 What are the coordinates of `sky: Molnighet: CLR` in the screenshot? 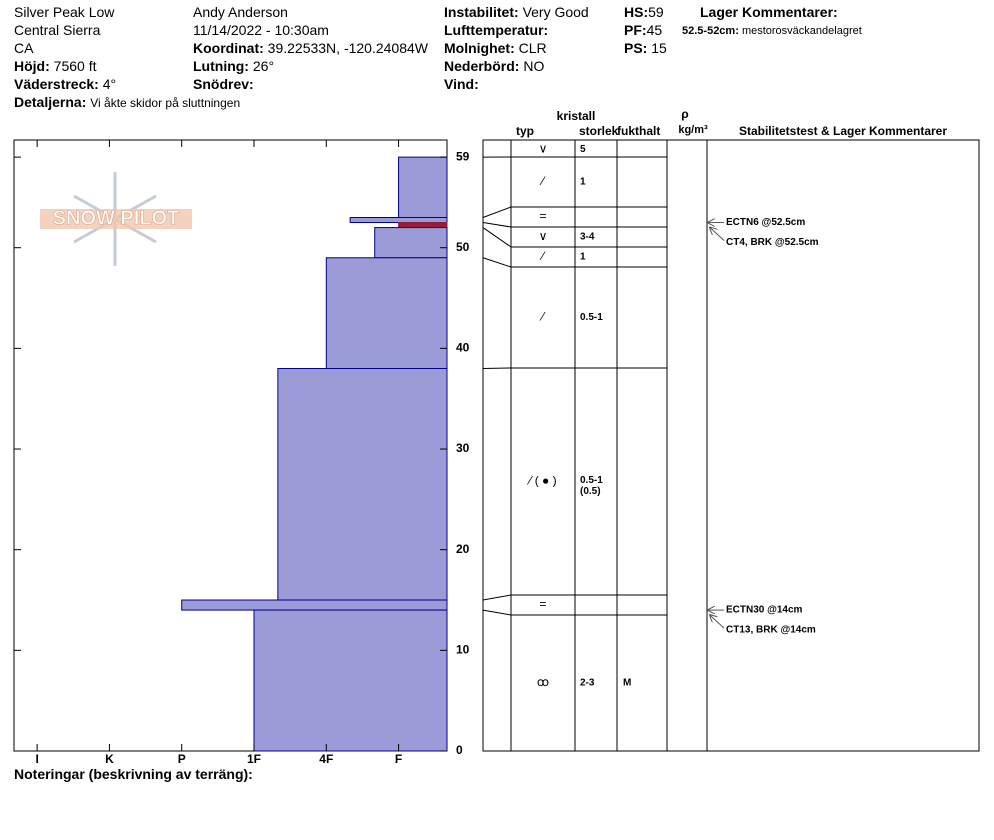 It's located at (495, 48).